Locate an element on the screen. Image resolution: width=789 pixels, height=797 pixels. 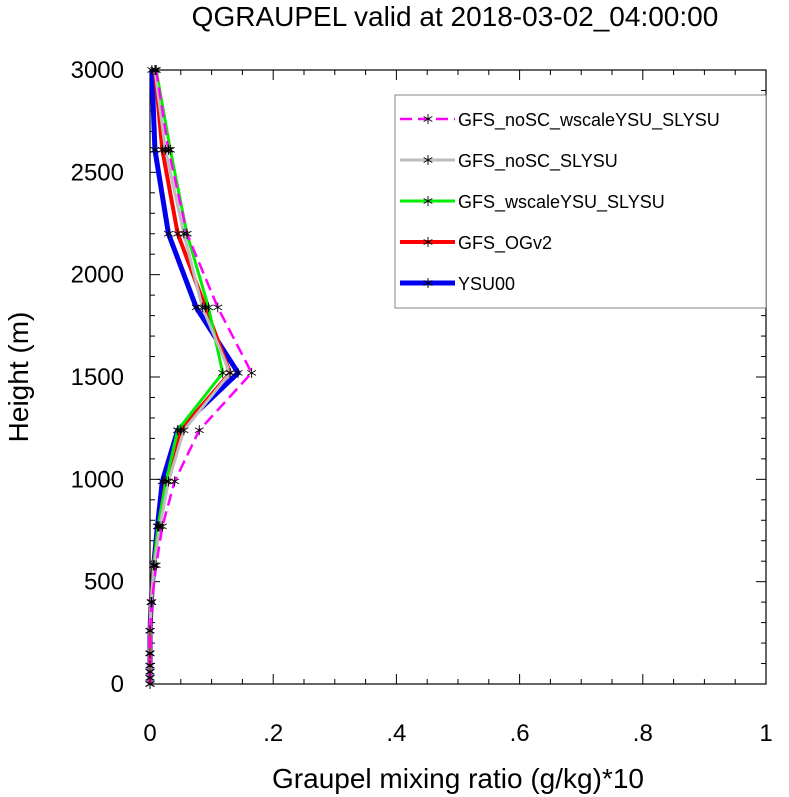
y-tick-label: 1500 is located at coordinates (97, 377).